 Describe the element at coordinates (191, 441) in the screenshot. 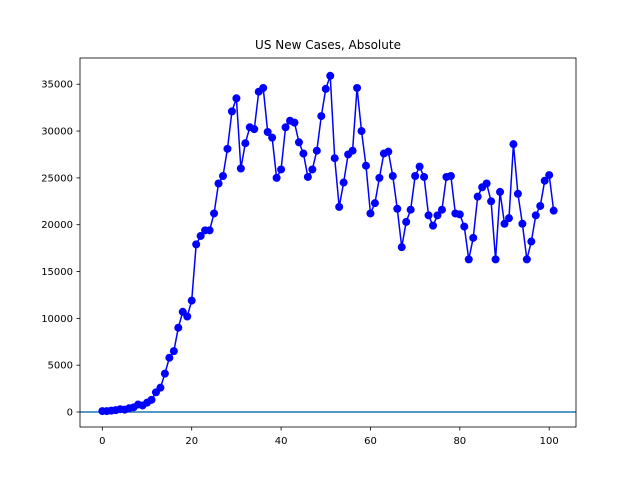

I see `x-tick-label: 20` at that location.